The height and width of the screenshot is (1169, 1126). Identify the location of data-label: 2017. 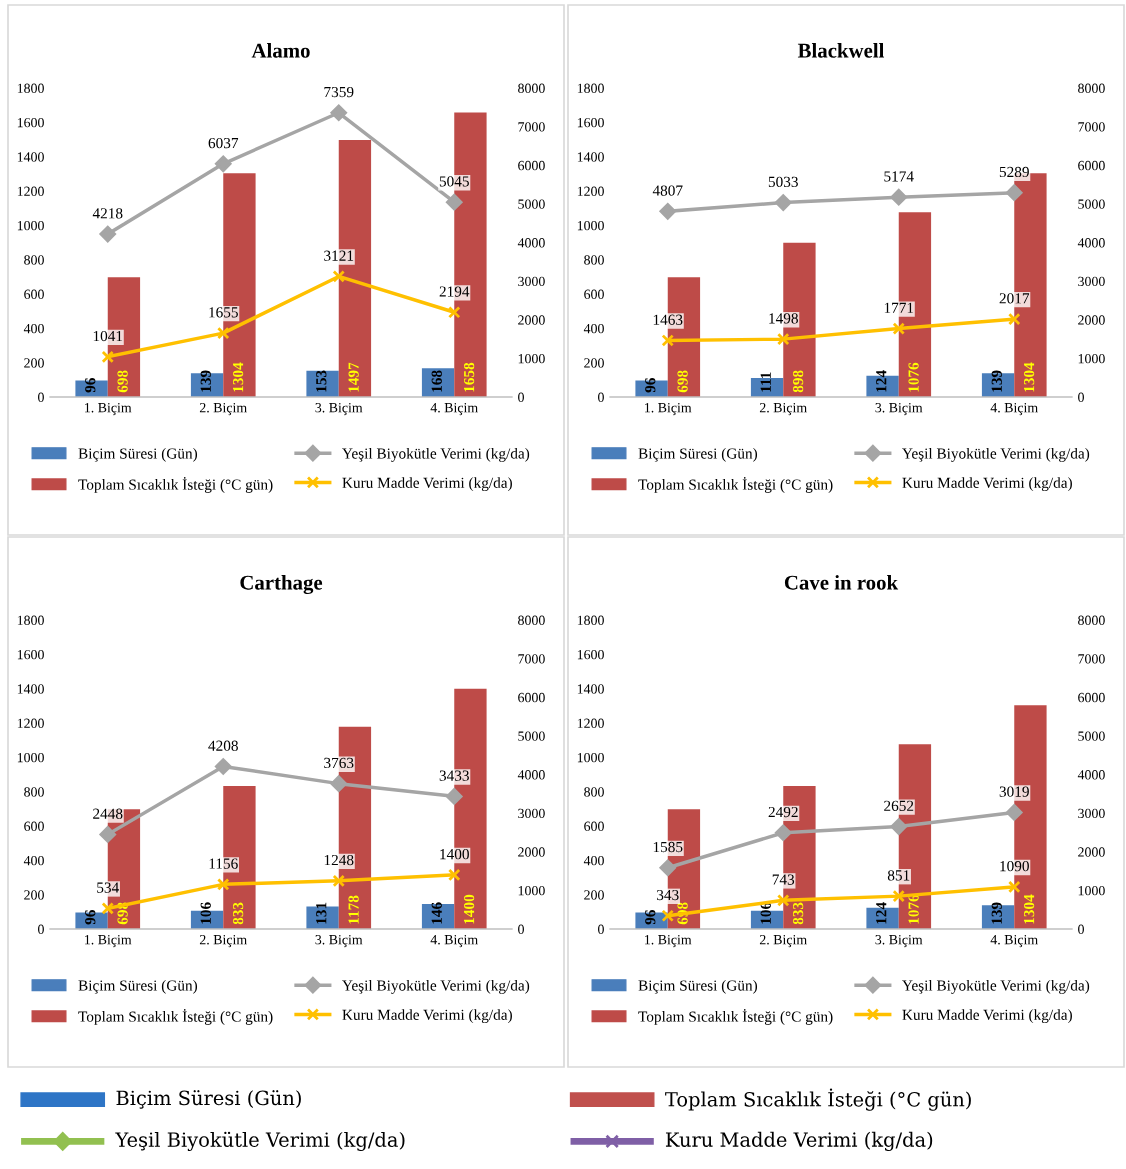
(1014, 298).